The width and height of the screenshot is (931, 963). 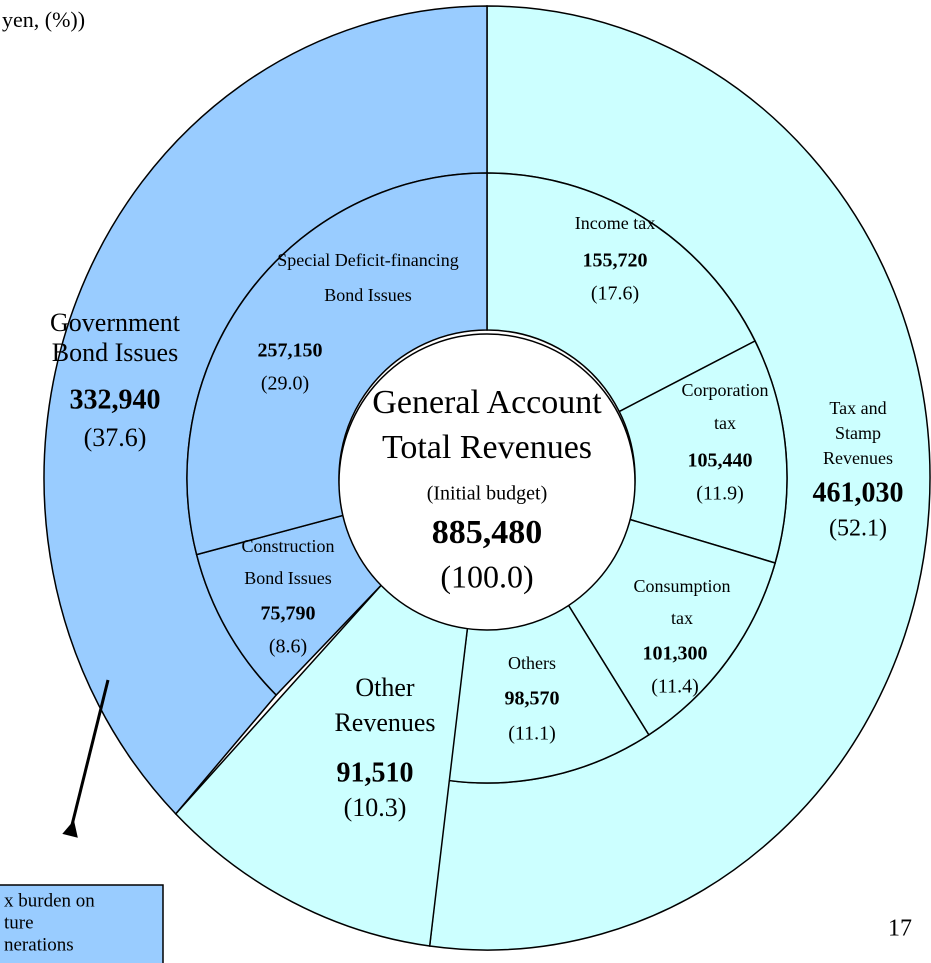 I want to click on callout-text: nerations, so click(x=39, y=944).